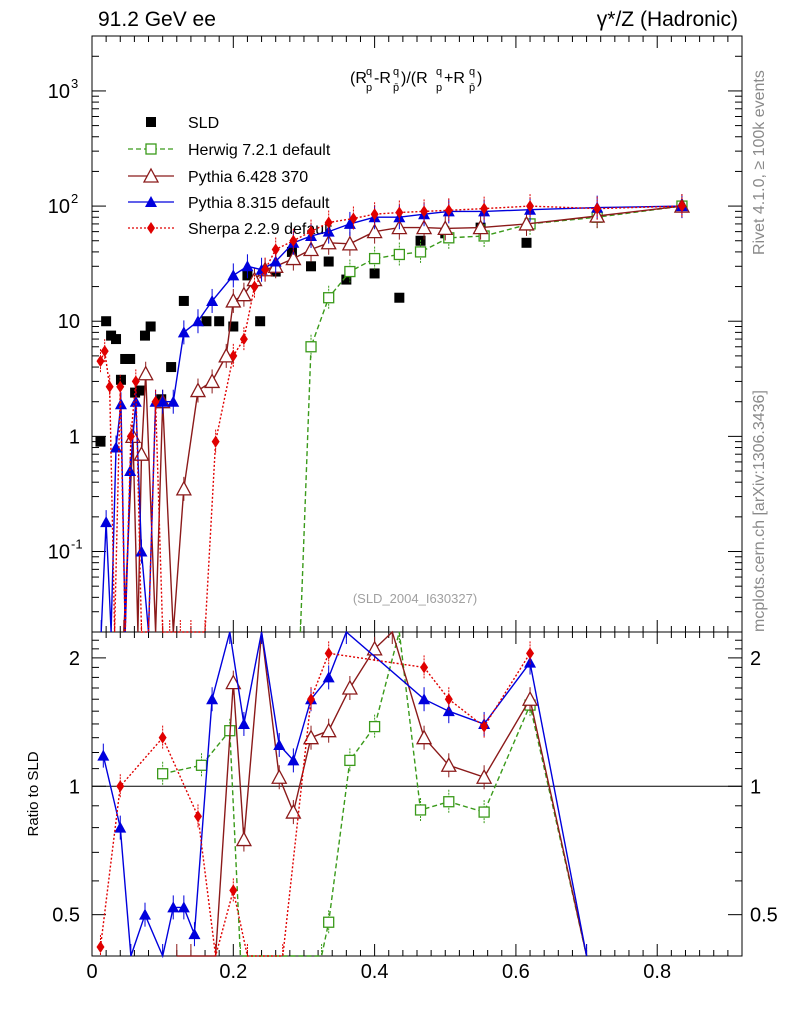 This screenshot has height=1024, width=786. Describe the element at coordinates (230, 229) in the screenshot. I see `legend-entry-sherpa: Sherpa 2.2.9 default` at that location.